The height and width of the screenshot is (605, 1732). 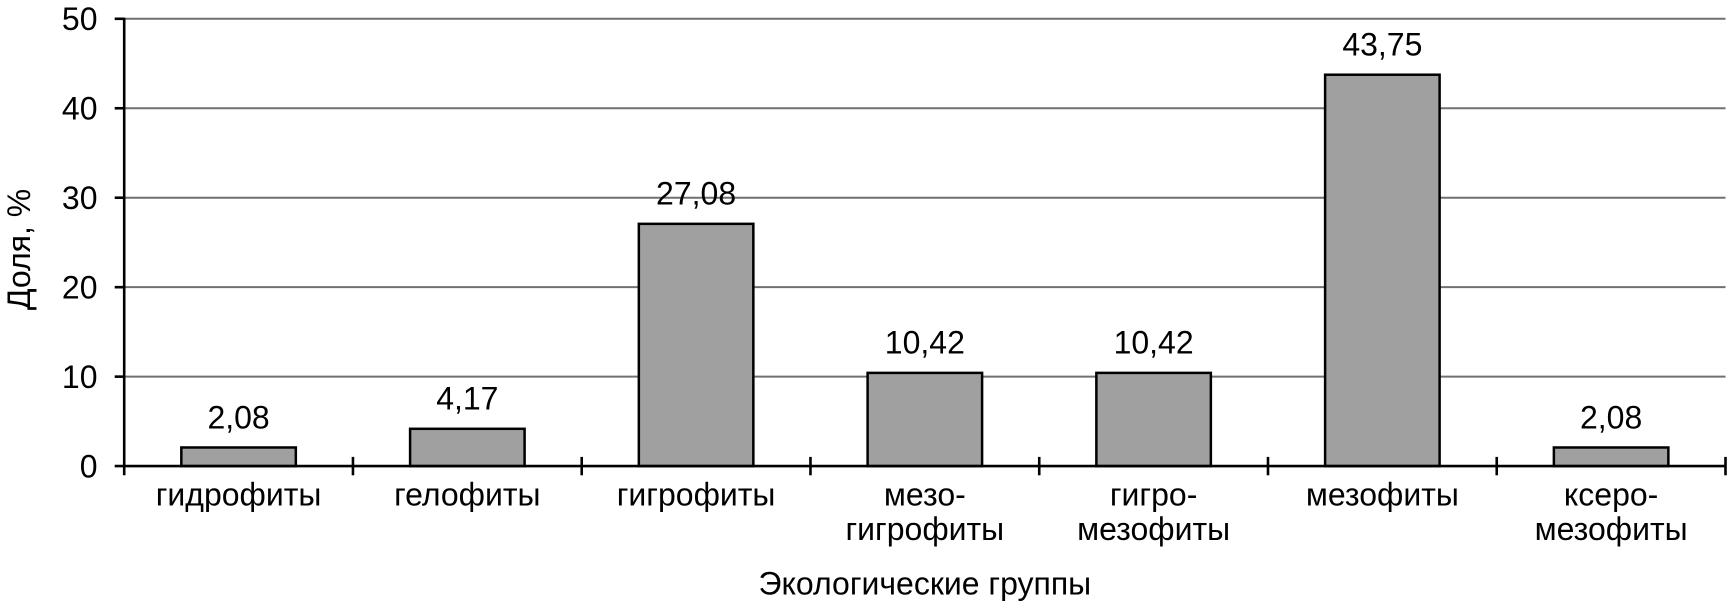 What do you see at coordinates (80, 198) in the screenshot?
I see `svg-text: 30` at bounding box center [80, 198].